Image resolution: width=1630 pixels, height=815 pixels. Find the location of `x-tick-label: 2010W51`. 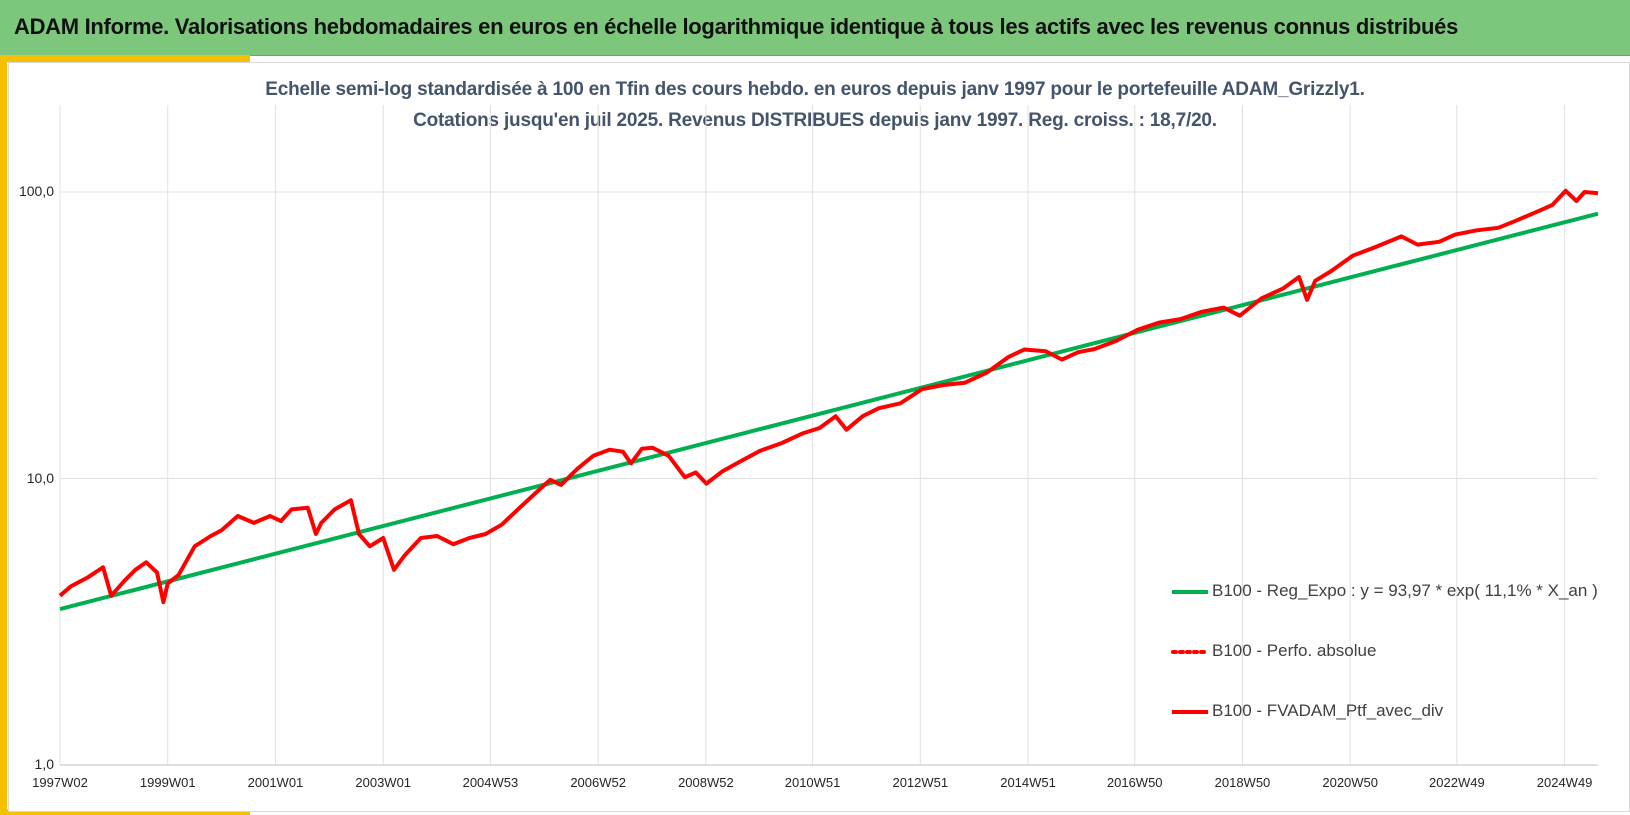

x-tick-label: 2010W51 is located at coordinates (812, 782).